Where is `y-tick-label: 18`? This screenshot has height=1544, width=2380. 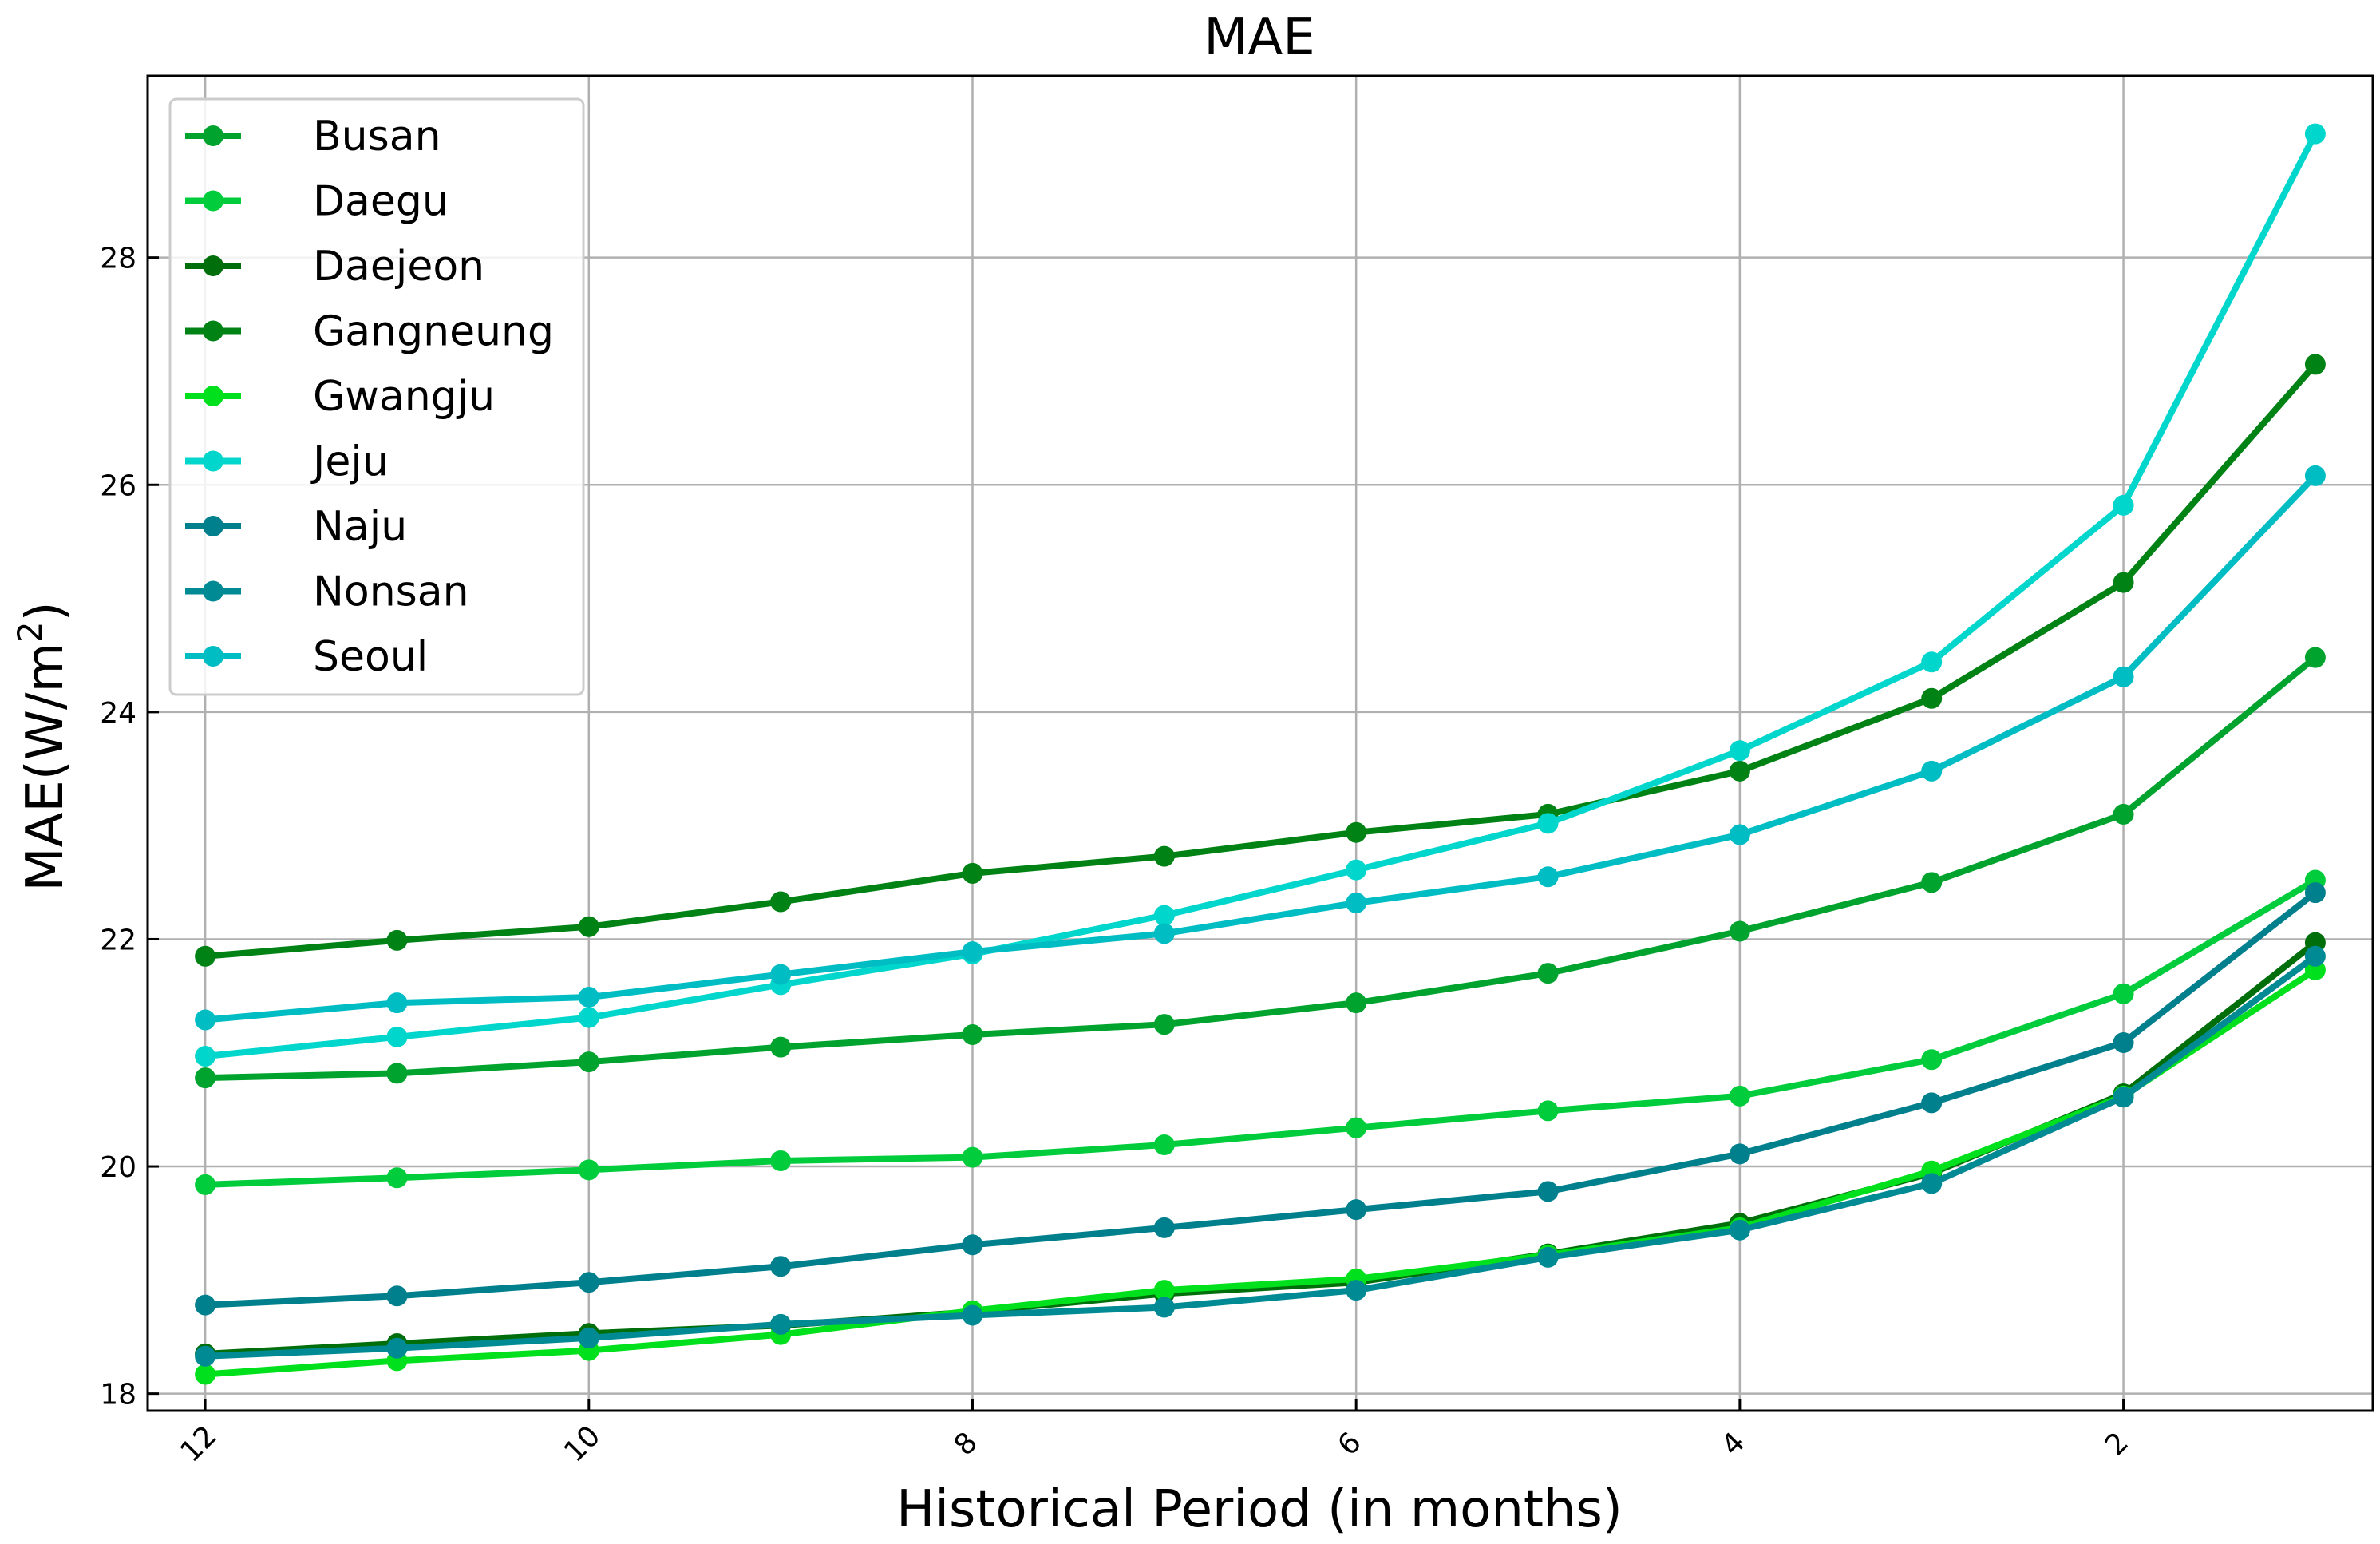 y-tick-label: 18 is located at coordinates (118, 1395).